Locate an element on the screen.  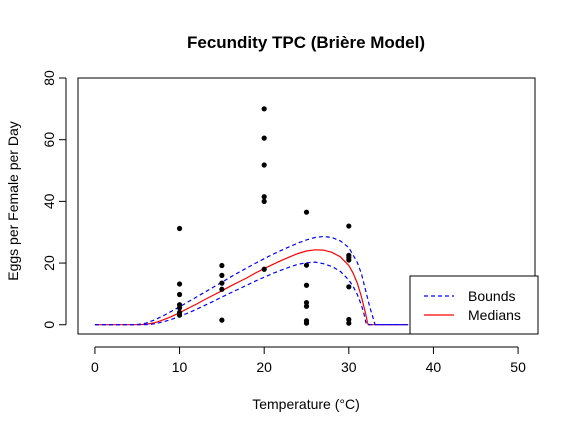
x-axis: 0 10 20 30 40 50 is located at coordinates (308, 360).